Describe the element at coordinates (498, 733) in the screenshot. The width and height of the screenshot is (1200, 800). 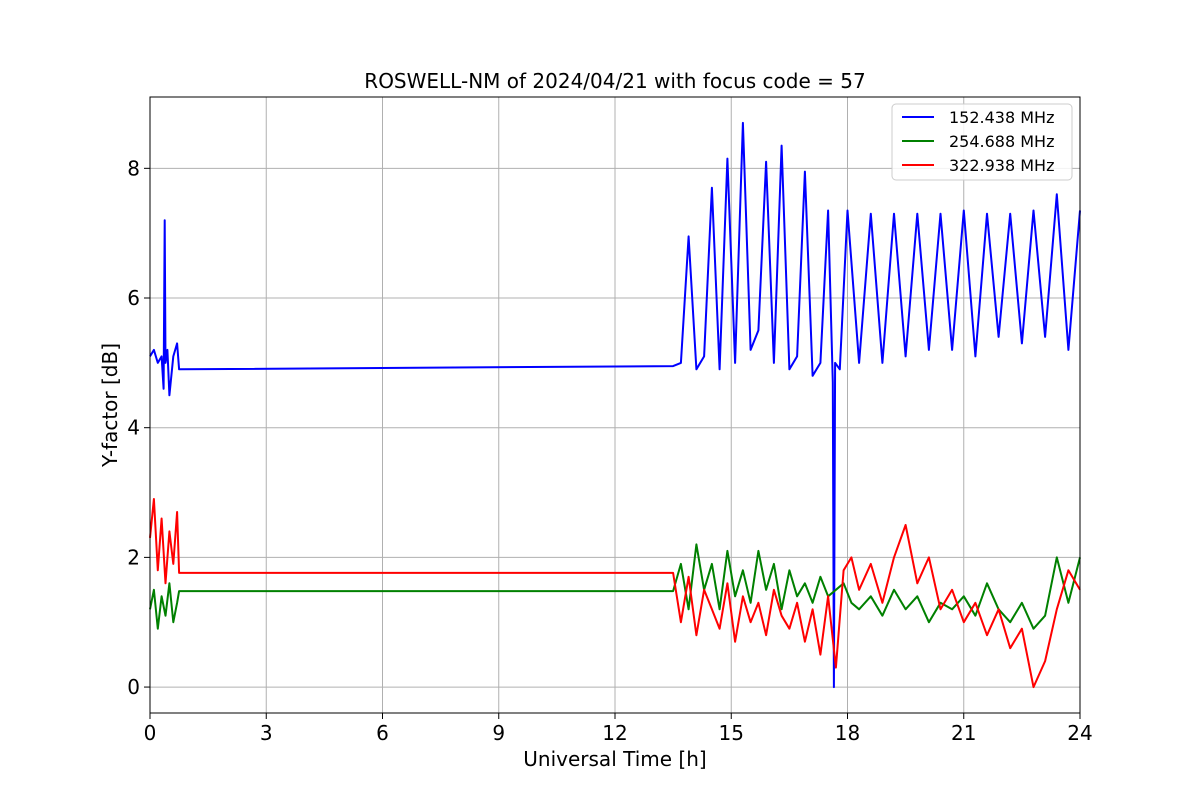
I see `x-tick-label: 9` at that location.